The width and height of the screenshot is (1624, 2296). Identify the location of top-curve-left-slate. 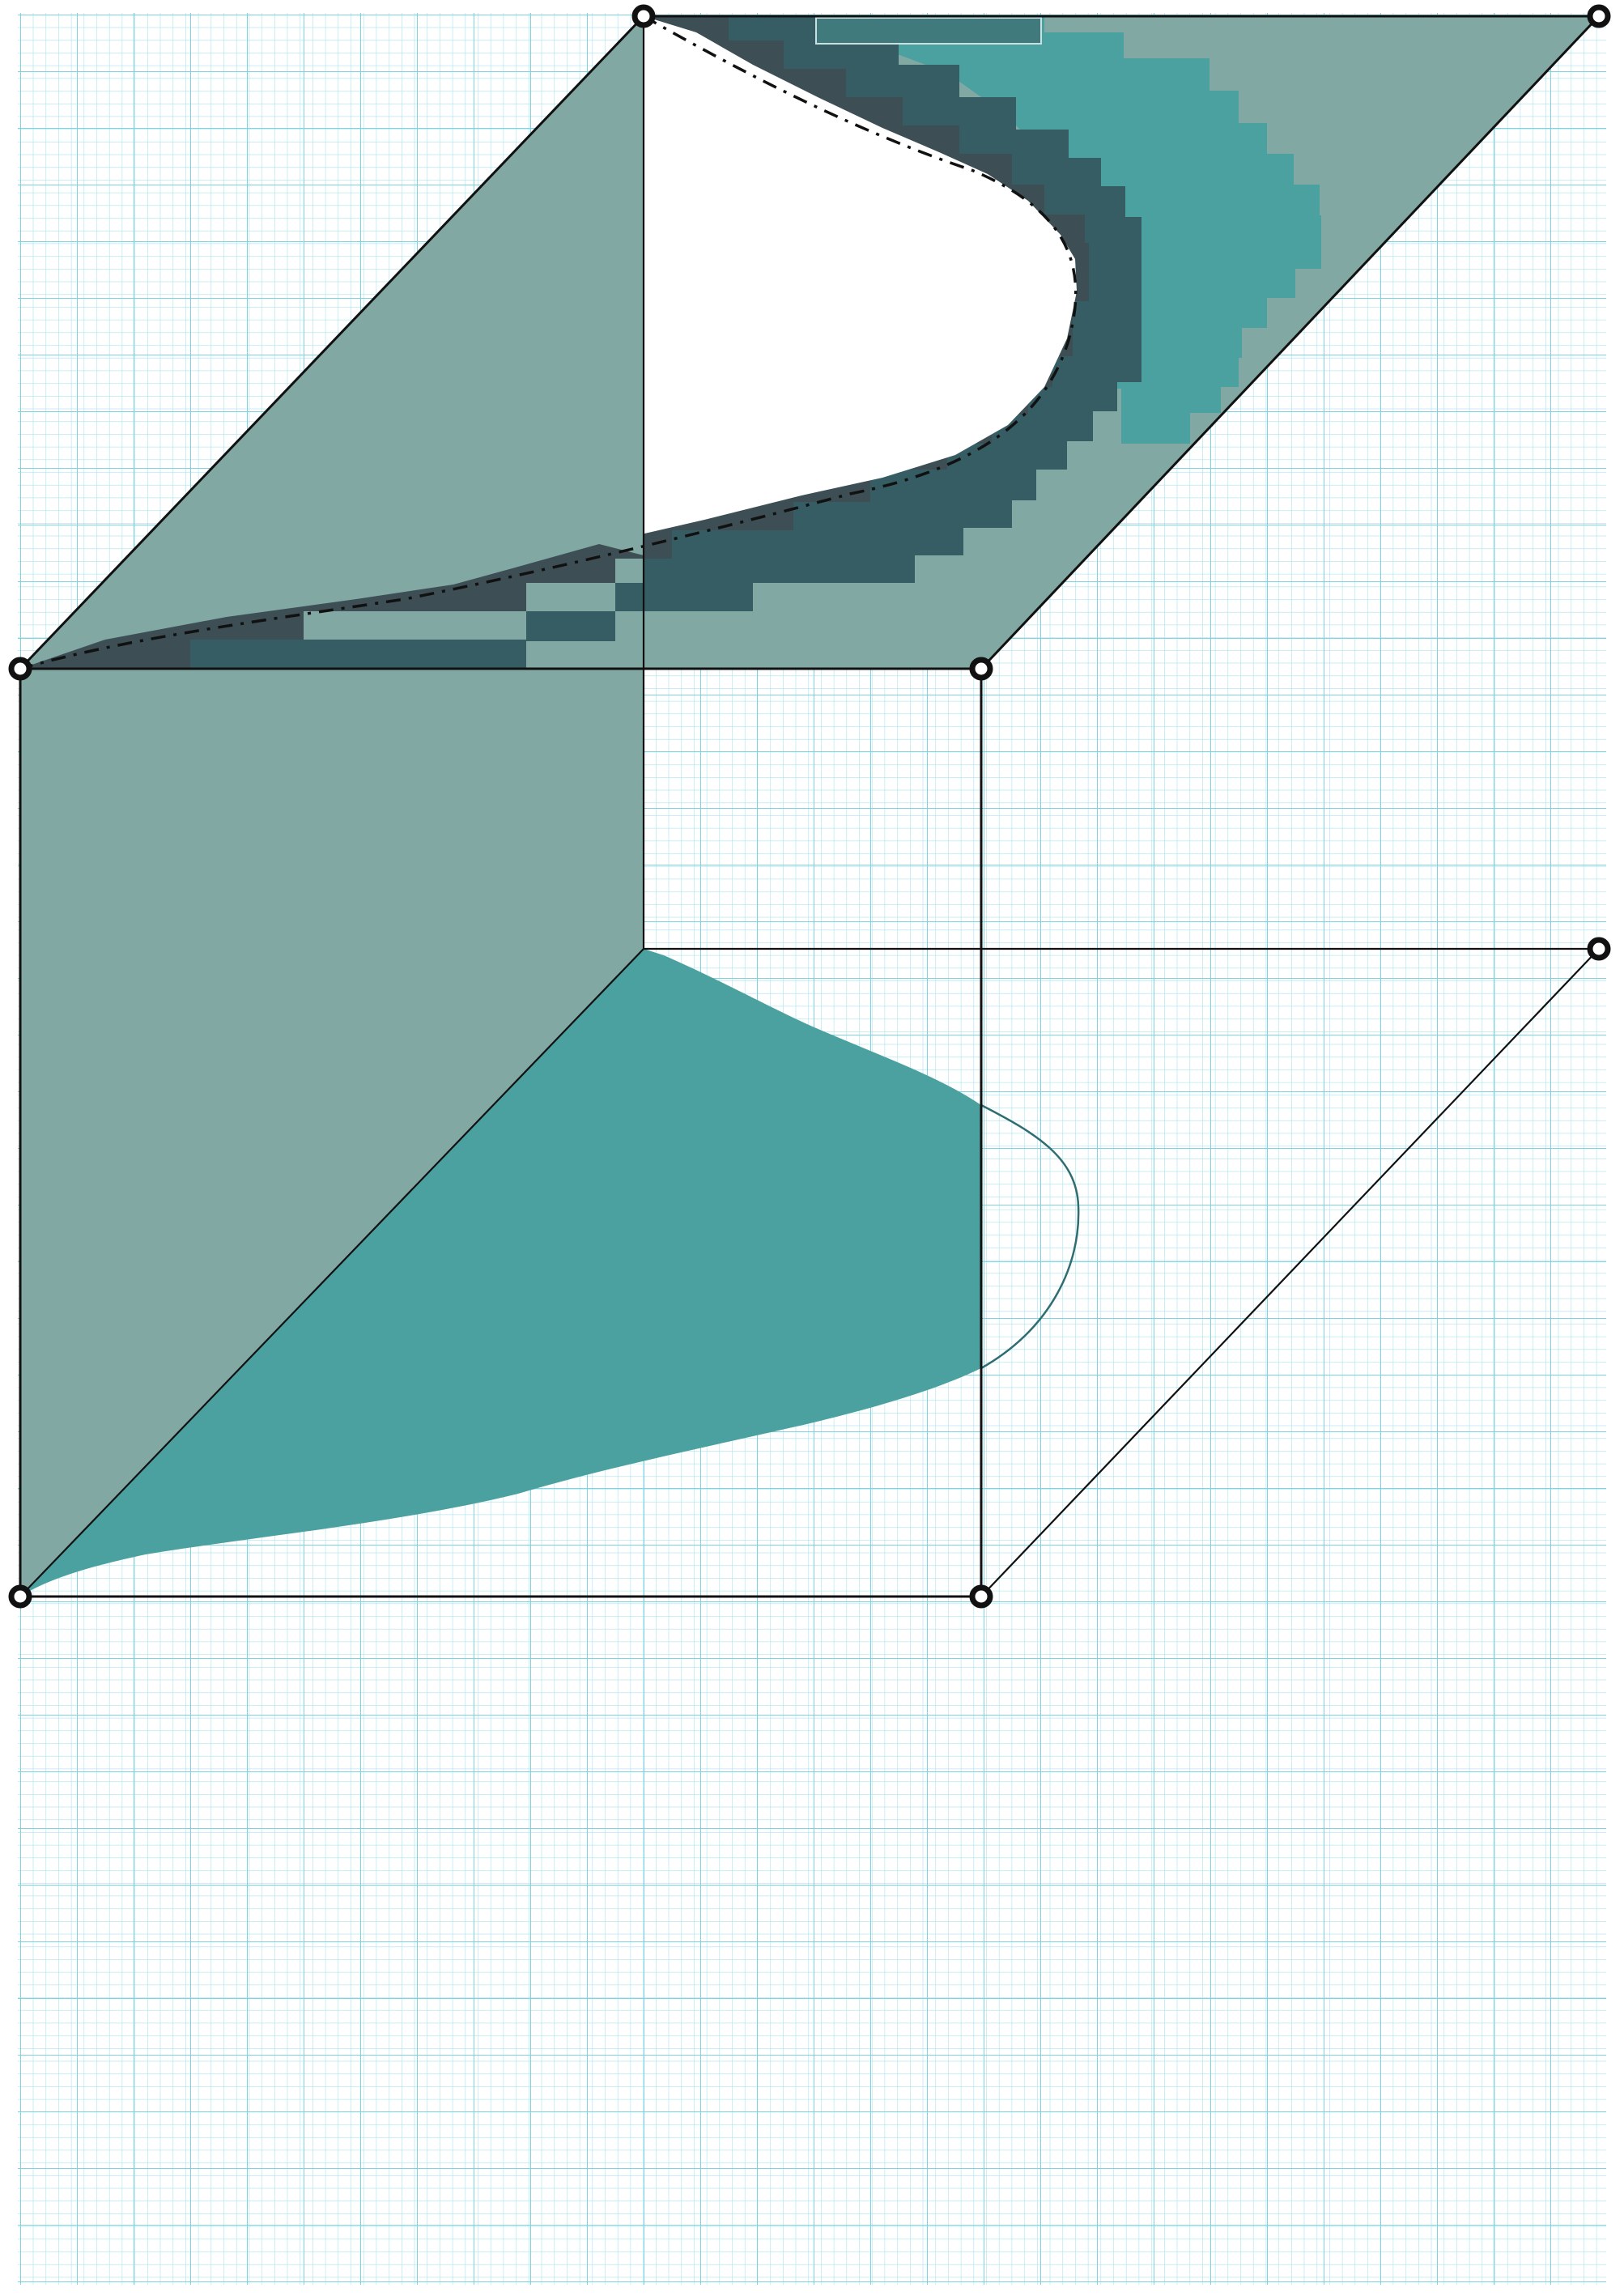
(417, 626).